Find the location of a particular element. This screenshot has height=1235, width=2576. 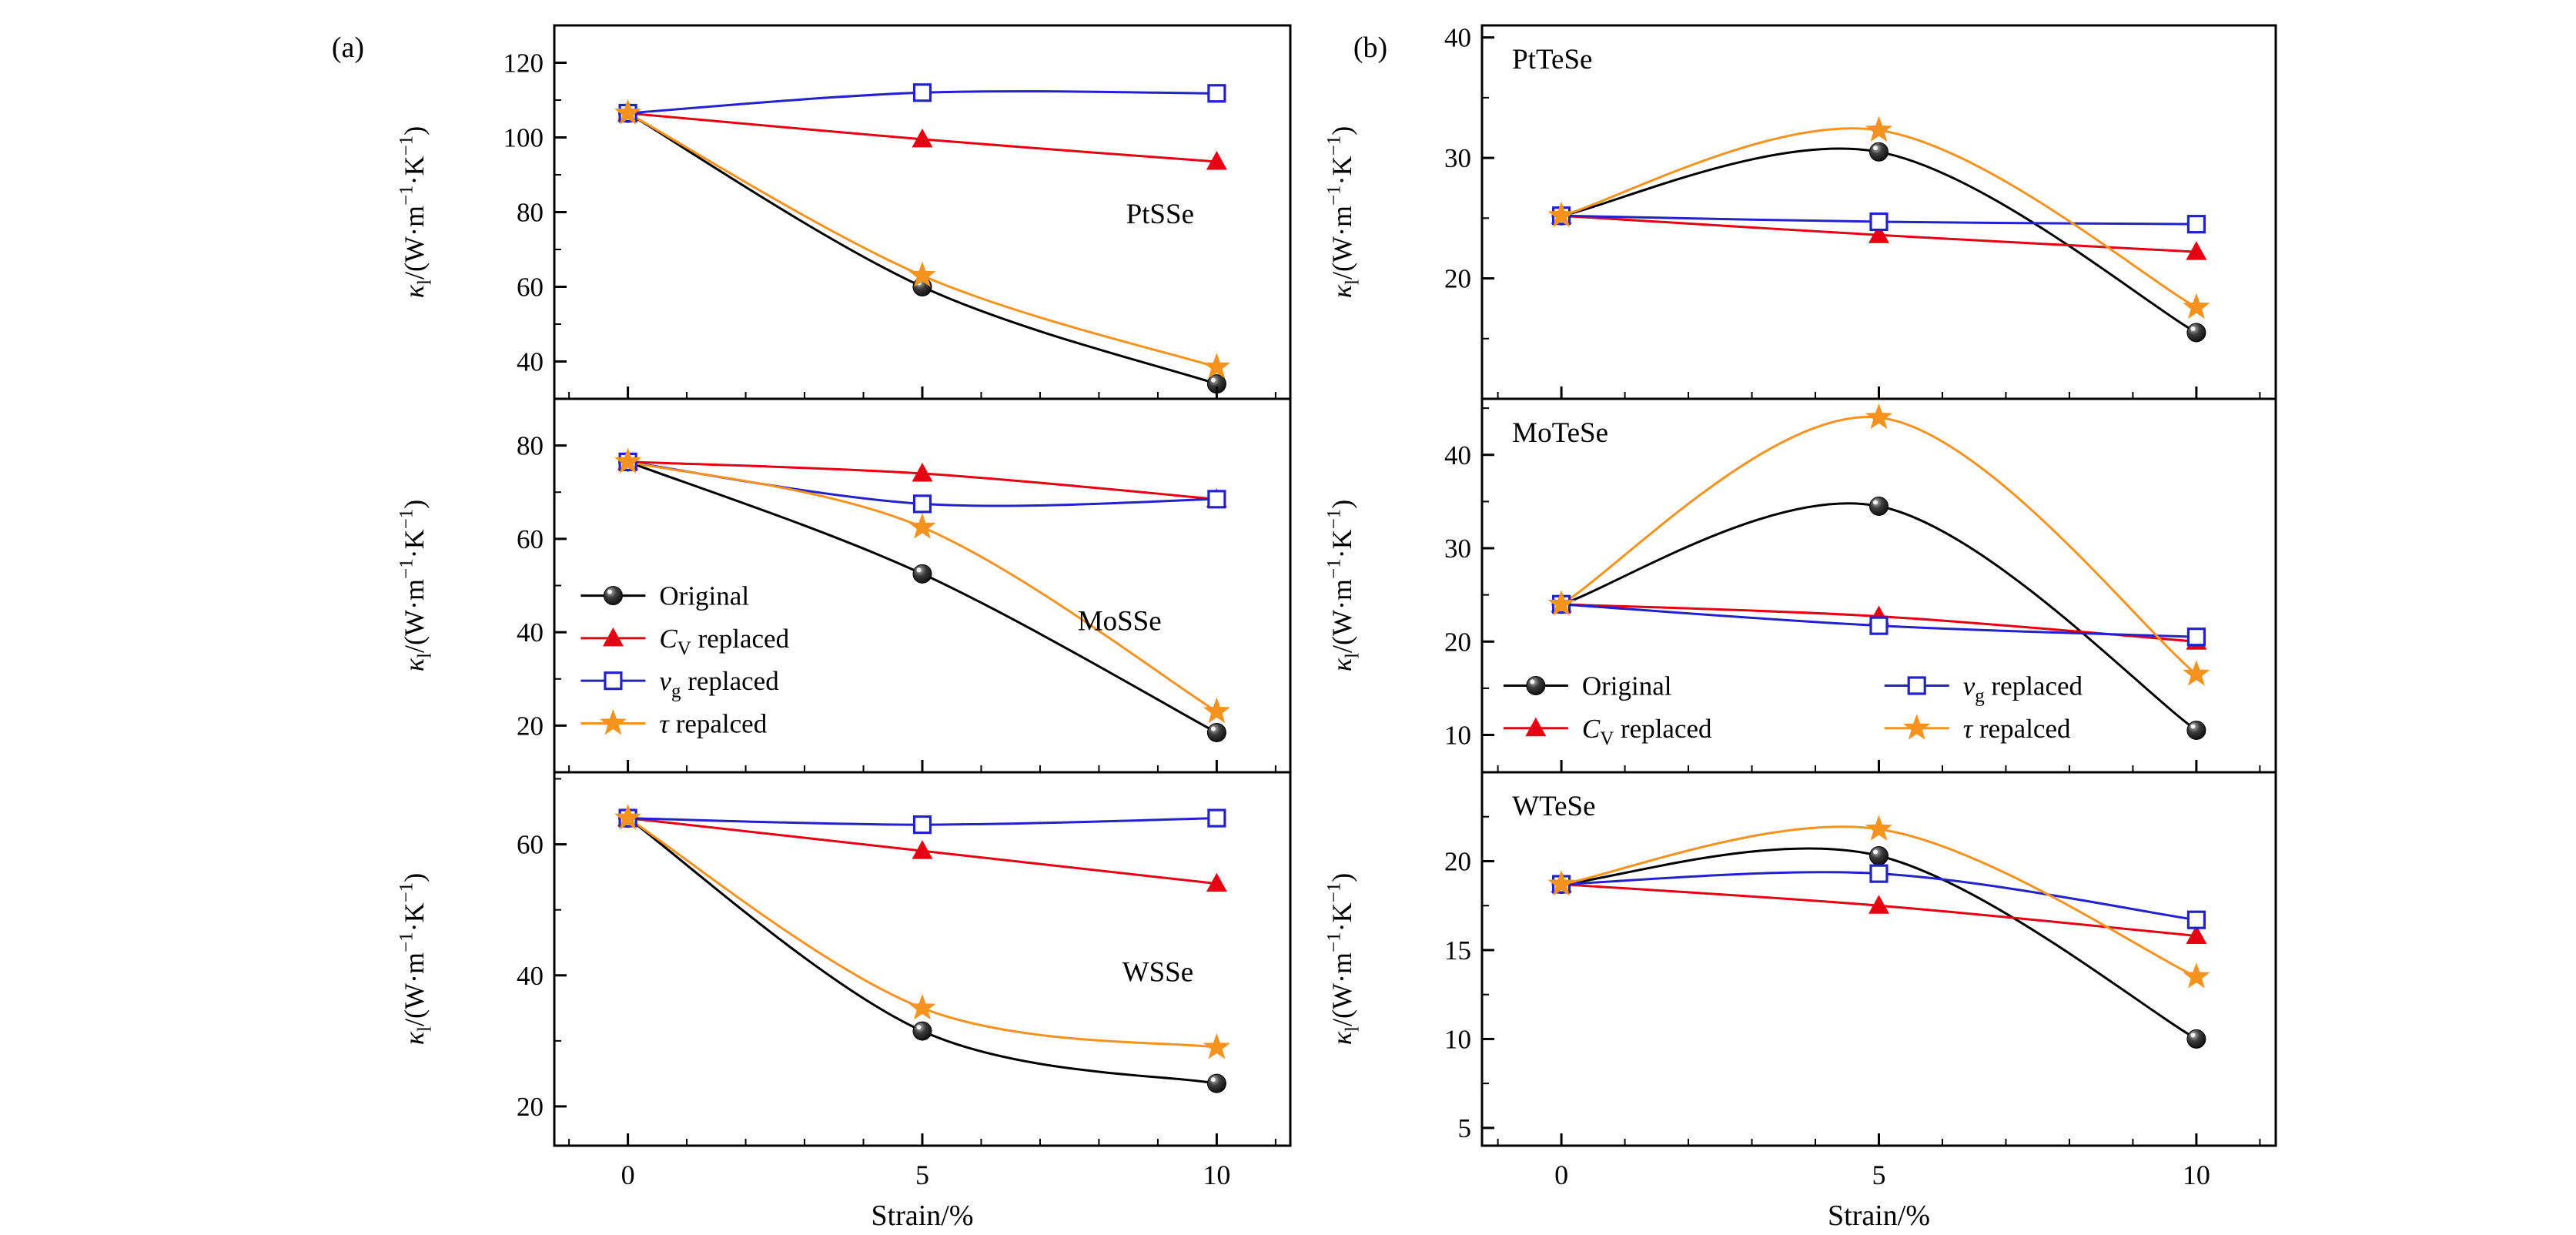

panel-wtese: 5 10 15 20 κl/(W·m−1·K−1) WTeSe is located at coordinates (1801, 959).